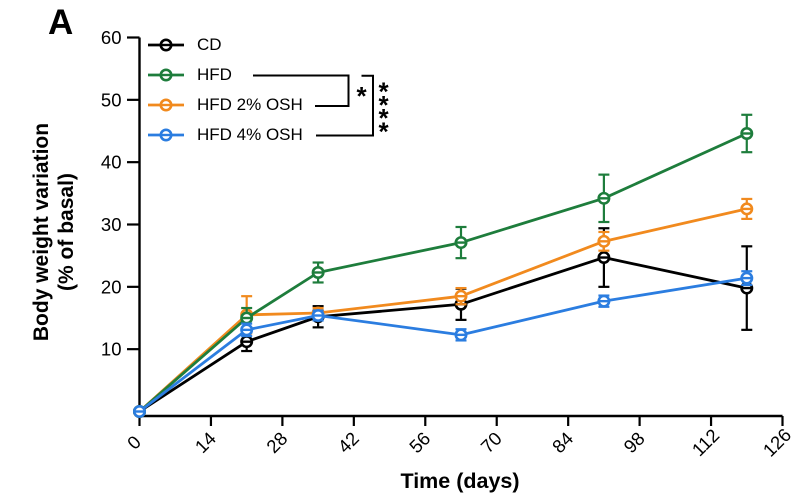  I want to click on significance-bracket-hfd-vs-4osh, so click(345, 105).